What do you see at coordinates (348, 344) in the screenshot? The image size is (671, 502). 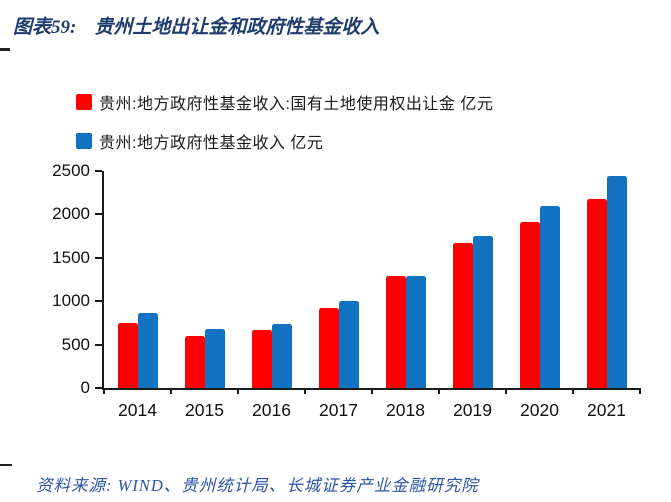 I see `bar-blue-2017` at bounding box center [348, 344].